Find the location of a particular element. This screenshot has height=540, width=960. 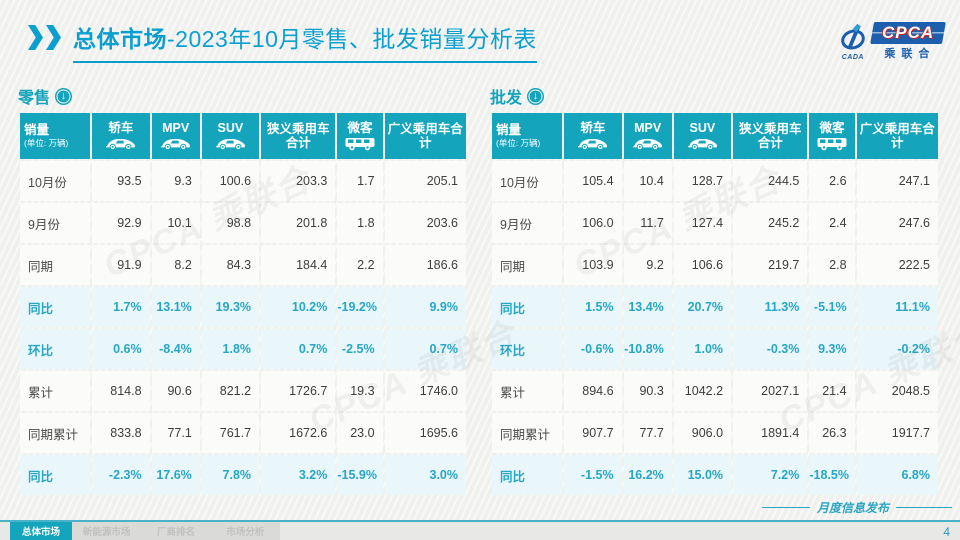

row-label: 环比 is located at coordinates (55, 349).